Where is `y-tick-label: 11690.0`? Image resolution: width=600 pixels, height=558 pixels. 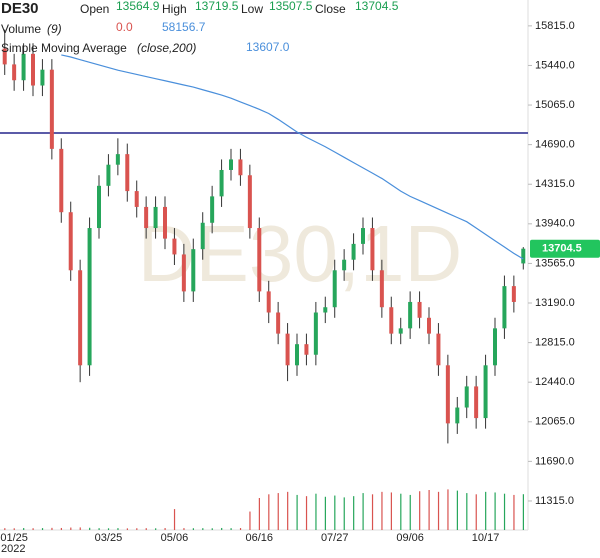
y-tick-label: 11690.0 is located at coordinates (554, 461).